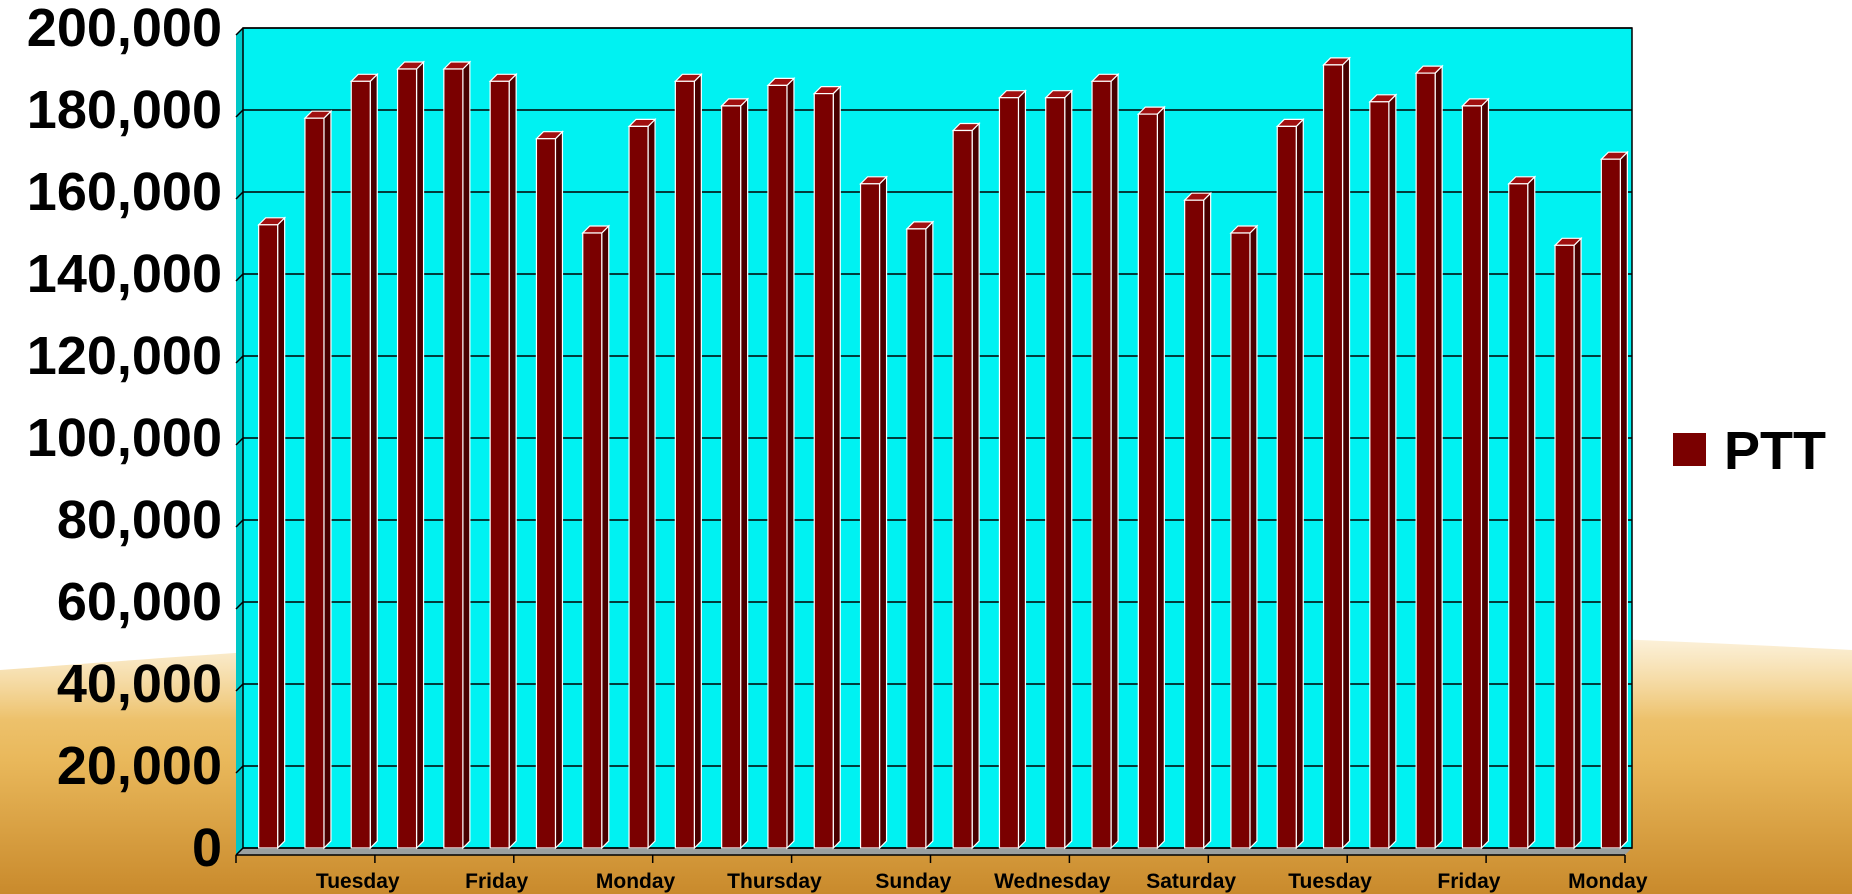 Image resolution: width=1852 pixels, height=894 pixels. What do you see at coordinates (774, 881) in the screenshot?
I see `x-tick-label: Thursday` at bounding box center [774, 881].